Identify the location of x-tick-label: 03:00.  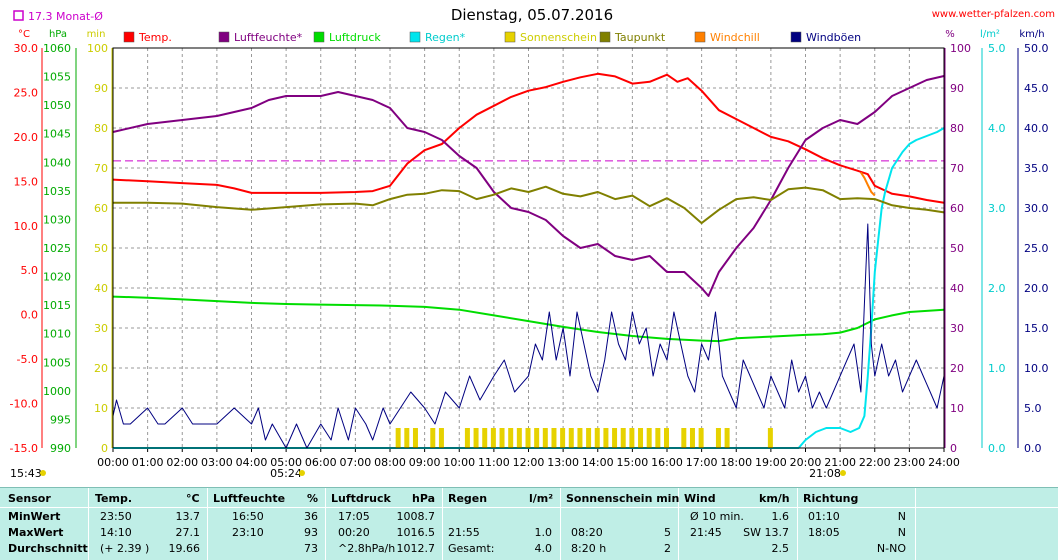
(217, 462).